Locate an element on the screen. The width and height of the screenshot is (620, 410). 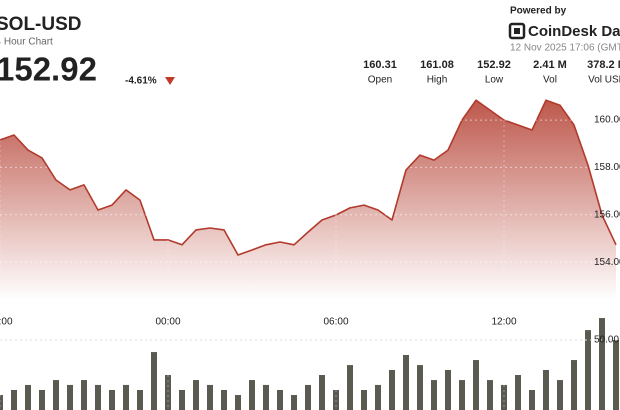
stat-label: High is located at coordinates (437, 80).